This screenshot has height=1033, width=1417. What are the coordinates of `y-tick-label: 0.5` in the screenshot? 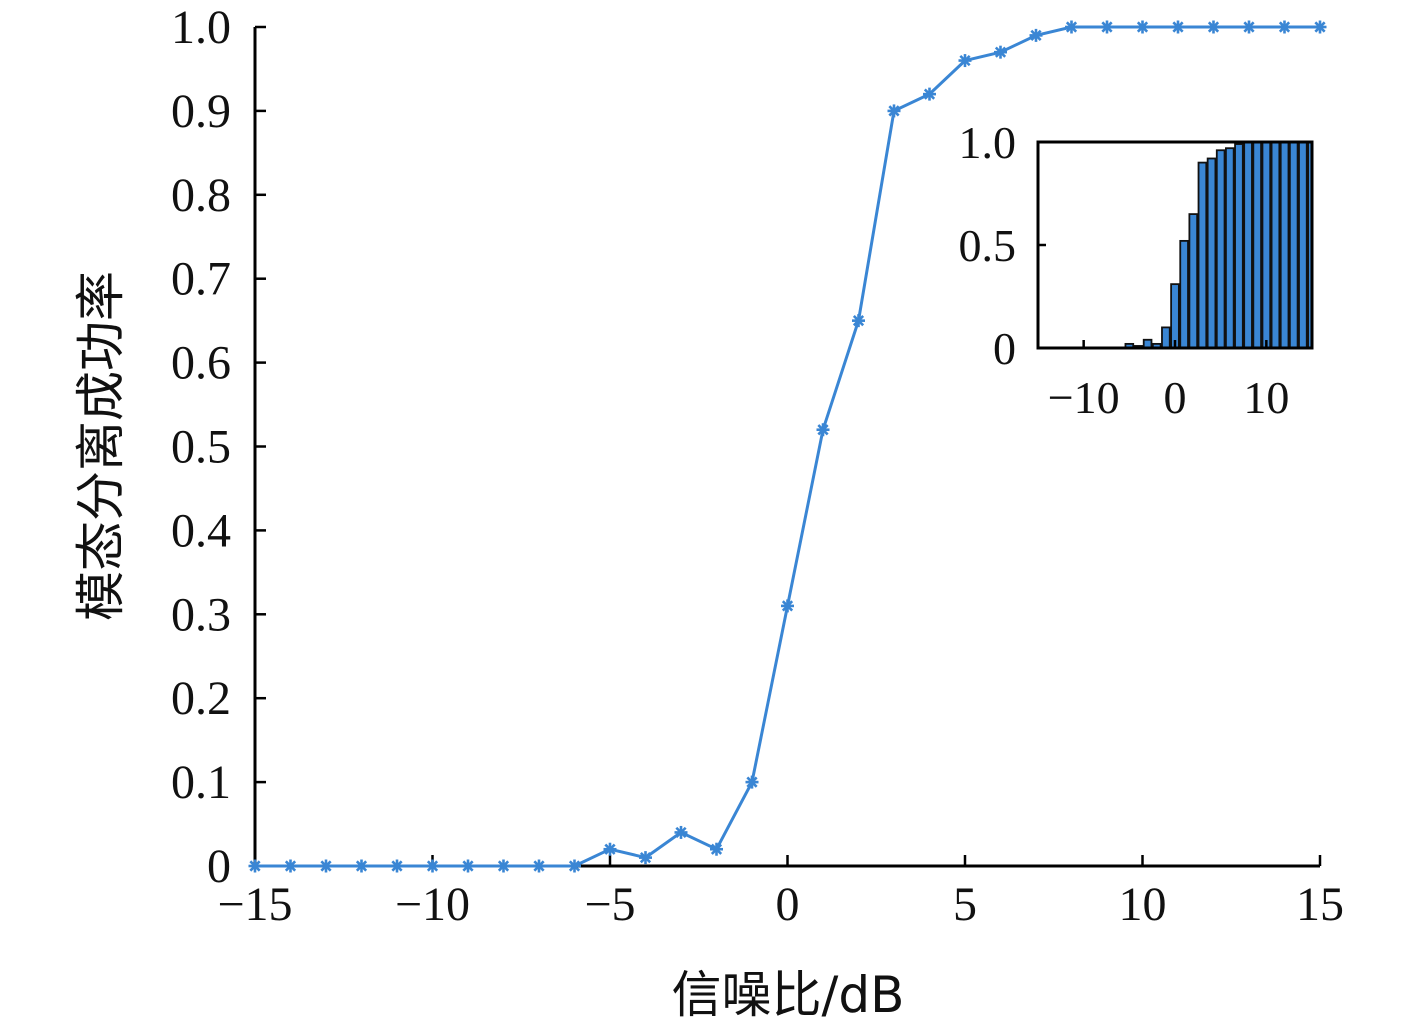 It's located at (201, 447).